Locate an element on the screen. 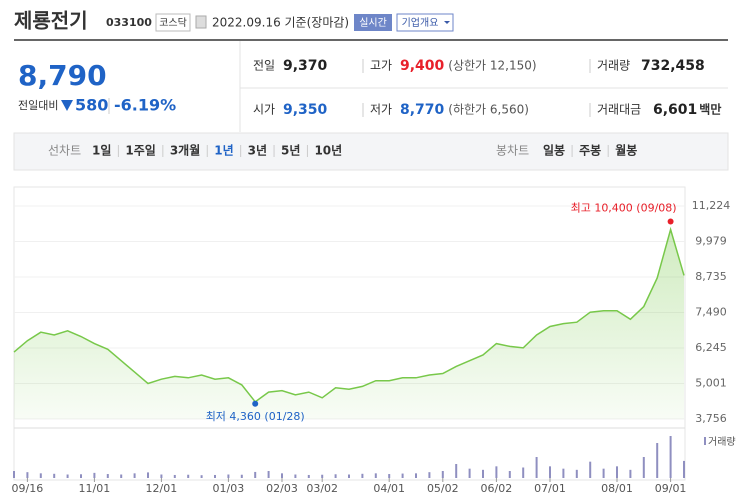 Image resolution: width=743 pixels, height=496 pixels. x-tick-label: 08/01 is located at coordinates (617, 488).